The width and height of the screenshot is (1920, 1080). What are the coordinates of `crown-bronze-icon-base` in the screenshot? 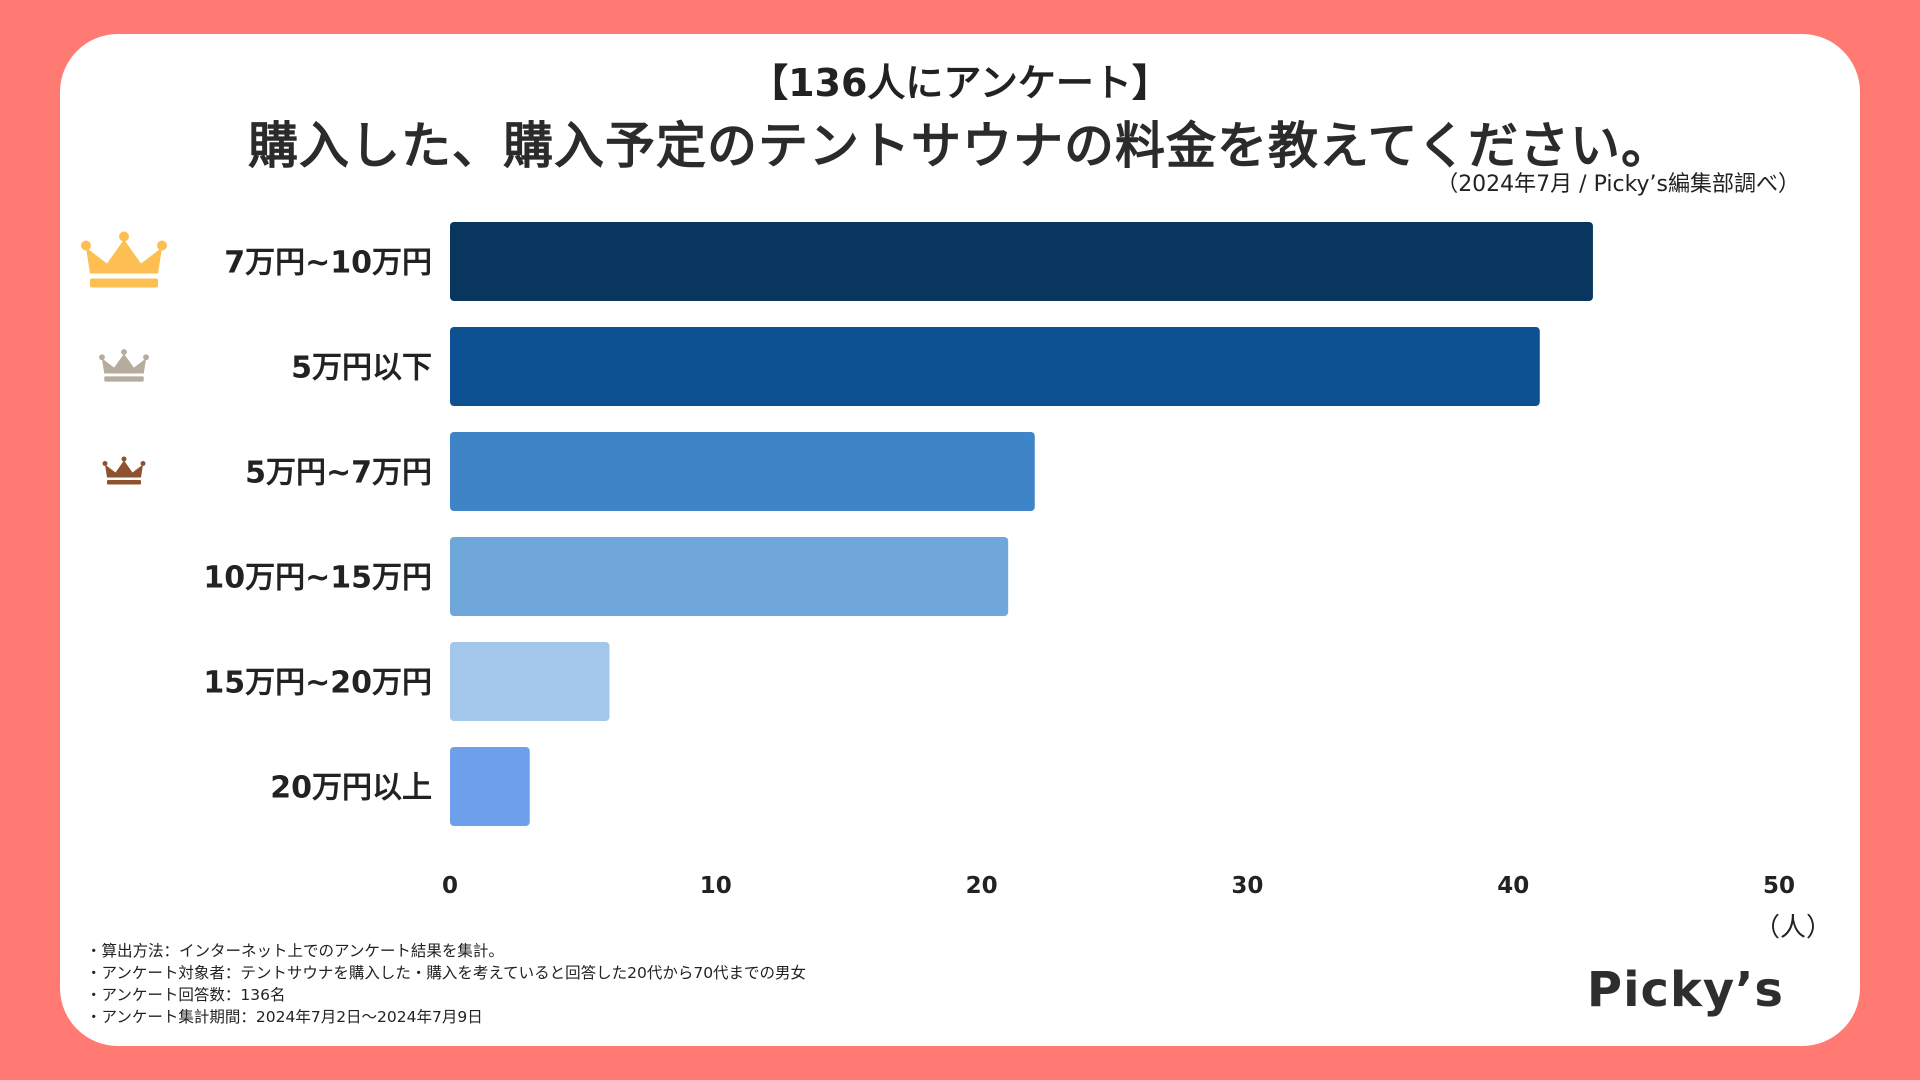 It's located at (124, 482).